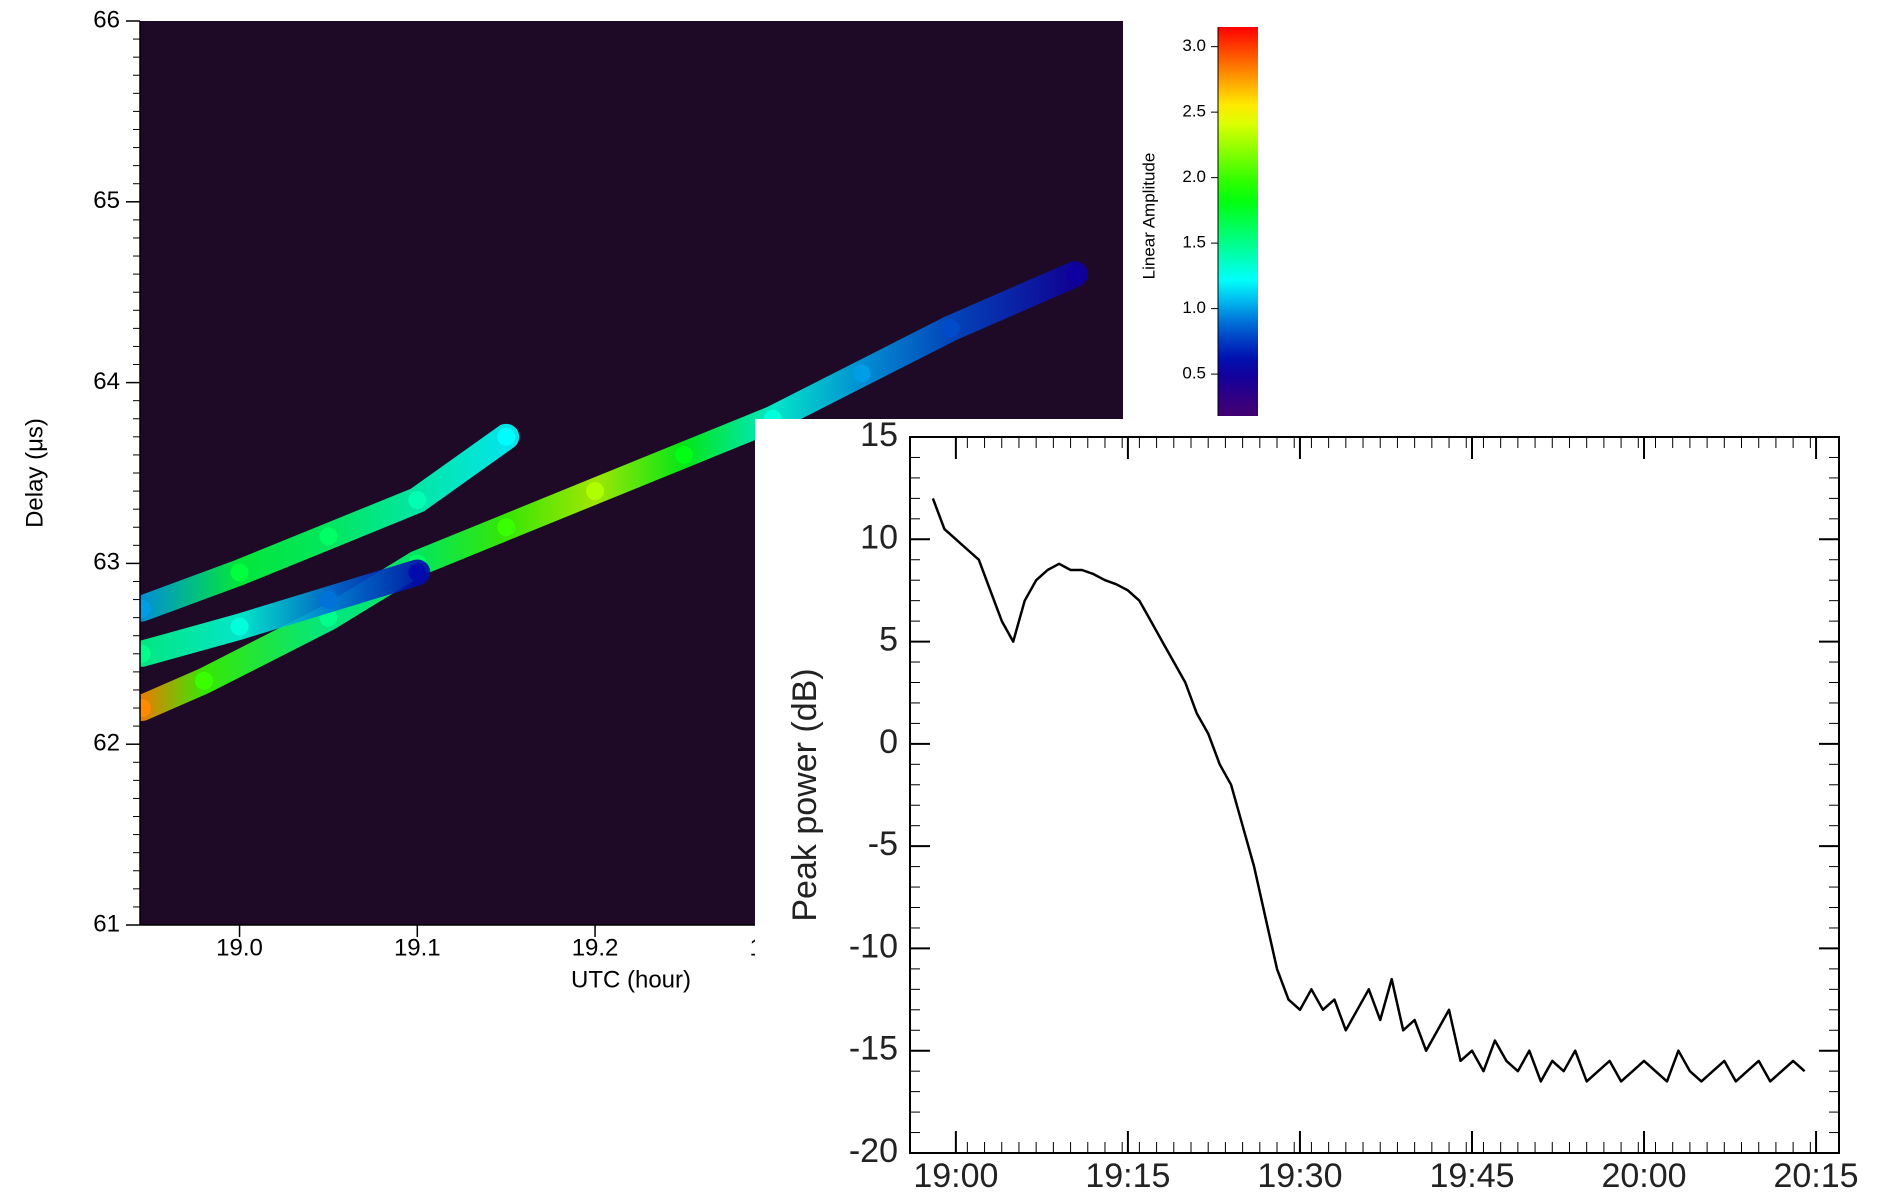 The width and height of the screenshot is (1894, 1197). I want to click on y-tick-label: 65, so click(106, 200).